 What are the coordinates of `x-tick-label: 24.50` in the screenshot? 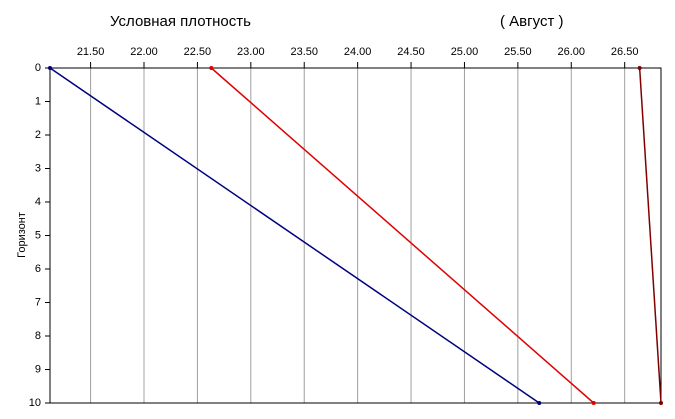 It's located at (411, 52).